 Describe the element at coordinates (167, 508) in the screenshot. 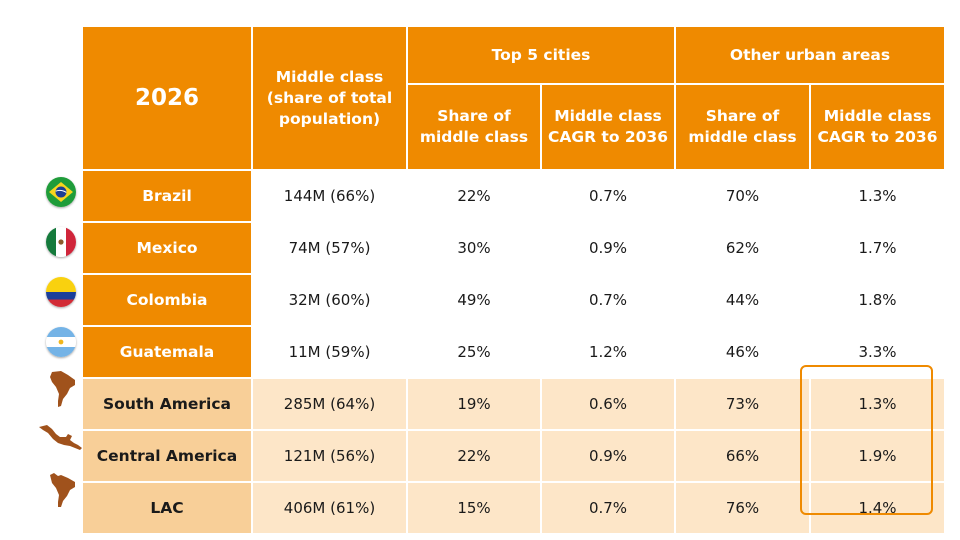

I see `row-label-lac: LAC` at that location.